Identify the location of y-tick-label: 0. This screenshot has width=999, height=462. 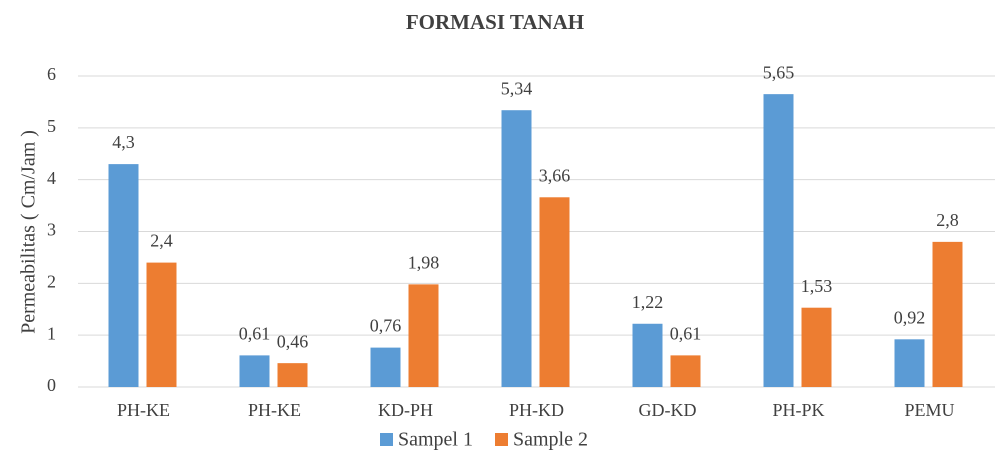
(51, 385).